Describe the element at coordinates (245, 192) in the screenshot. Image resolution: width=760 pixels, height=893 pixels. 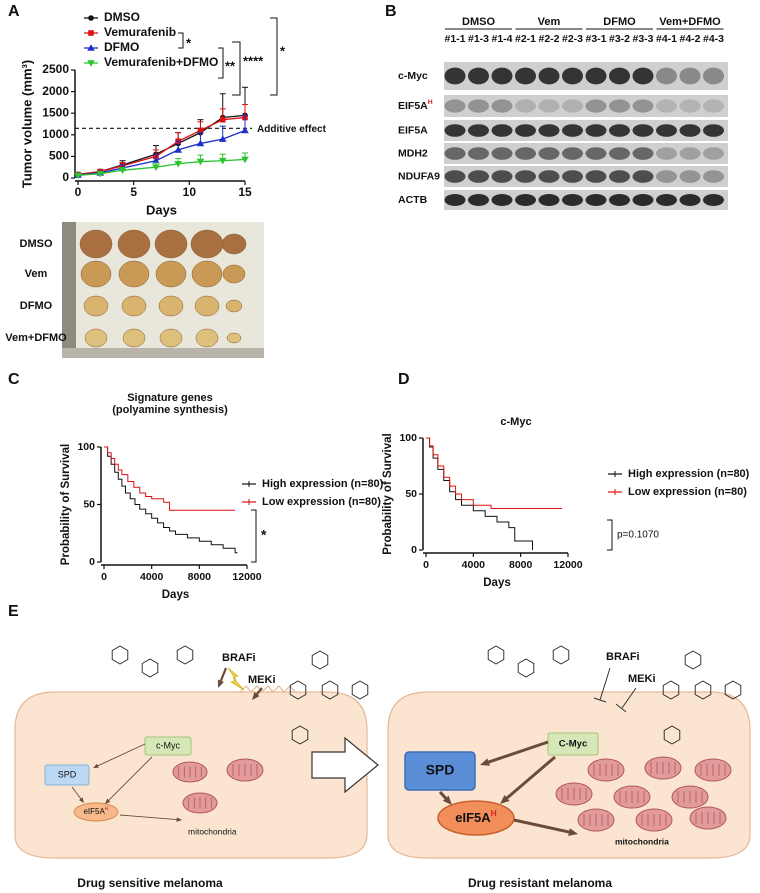
I see `x-tick-label: 15` at that location.